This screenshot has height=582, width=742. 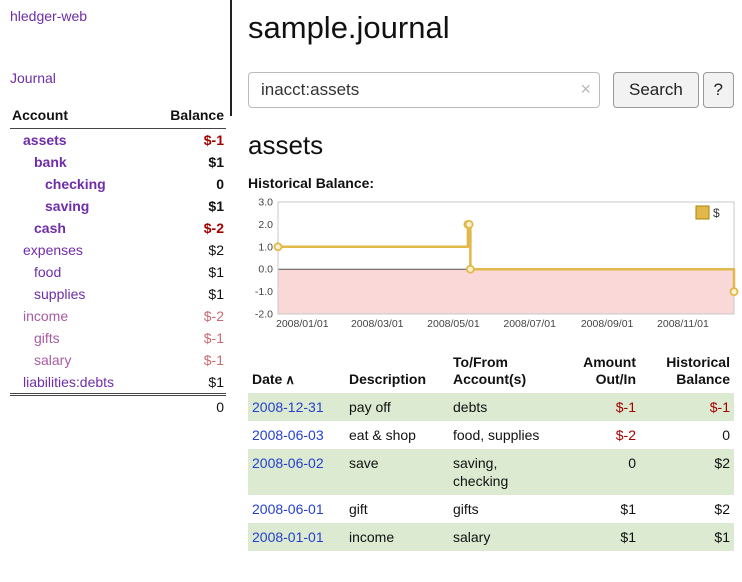 I want to click on register-accounts: saving, checking, so click(x=502, y=472).